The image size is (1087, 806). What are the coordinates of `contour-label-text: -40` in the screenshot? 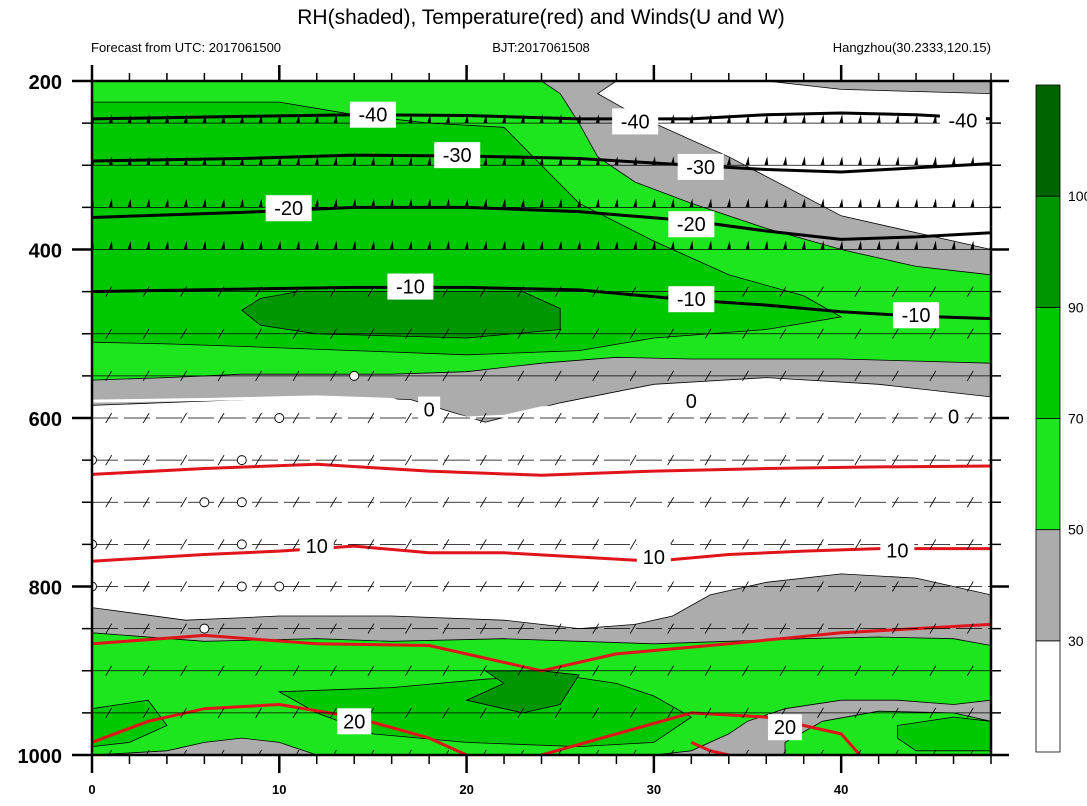 It's located at (372, 116).